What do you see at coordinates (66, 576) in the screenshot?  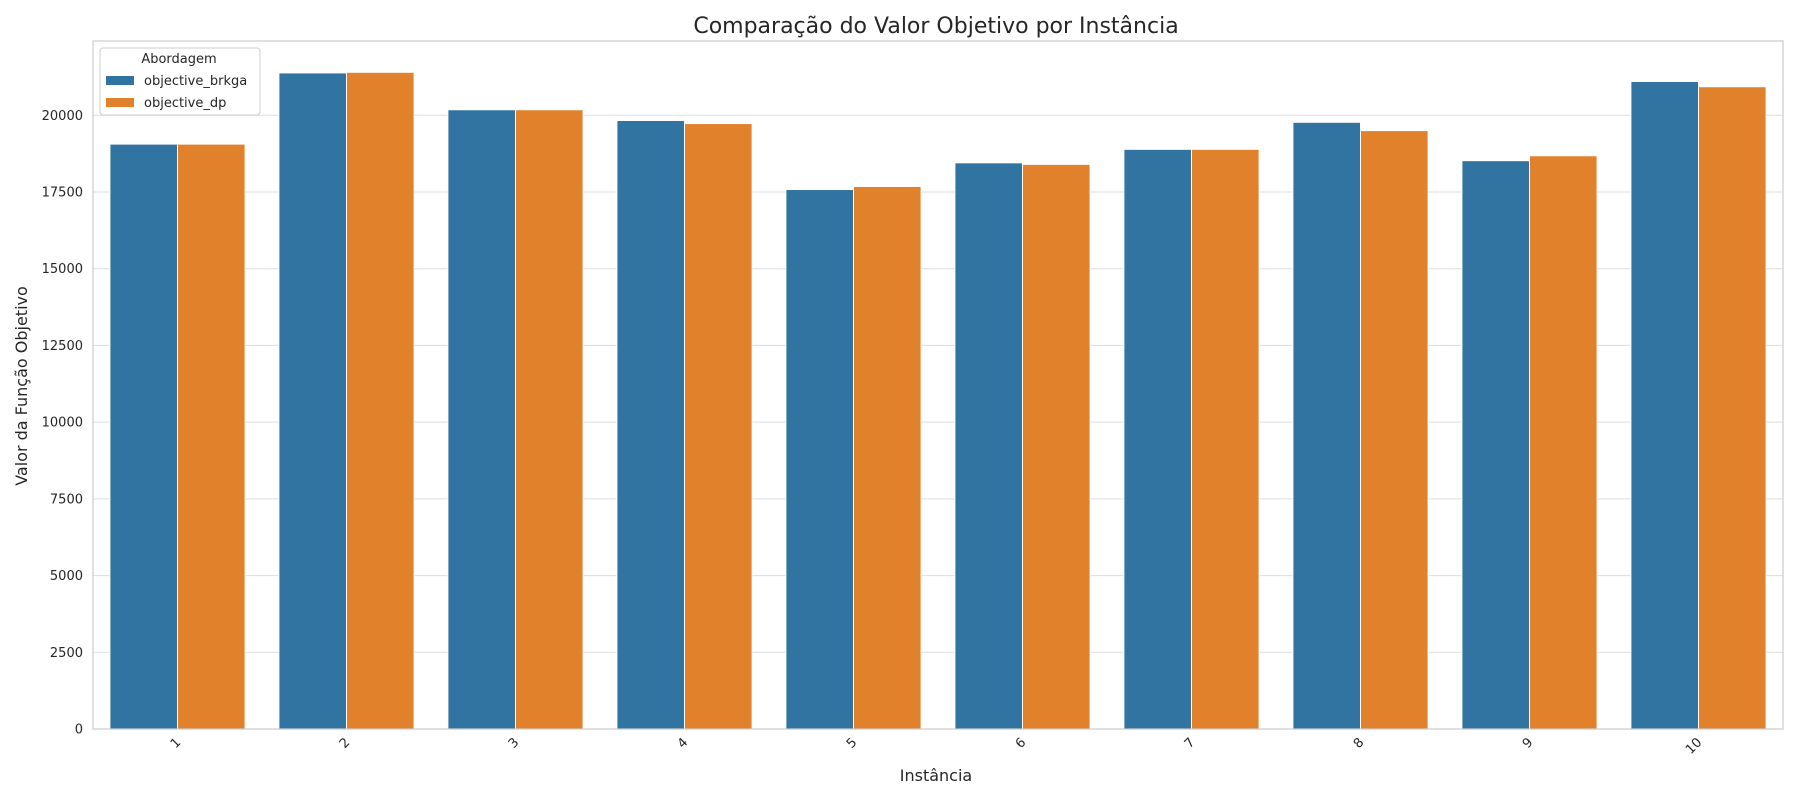 I see `y-tick-label: 5000` at bounding box center [66, 576].